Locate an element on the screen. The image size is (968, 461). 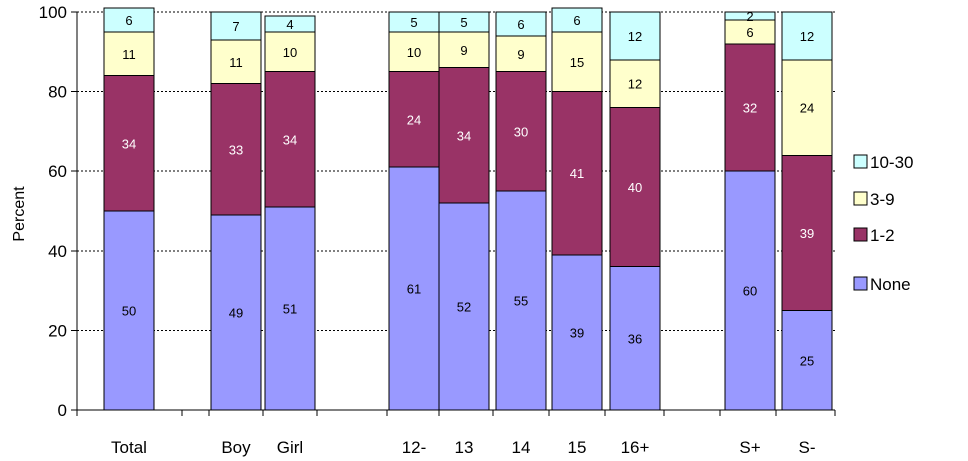
data-label: 2 is located at coordinates (749, 16).